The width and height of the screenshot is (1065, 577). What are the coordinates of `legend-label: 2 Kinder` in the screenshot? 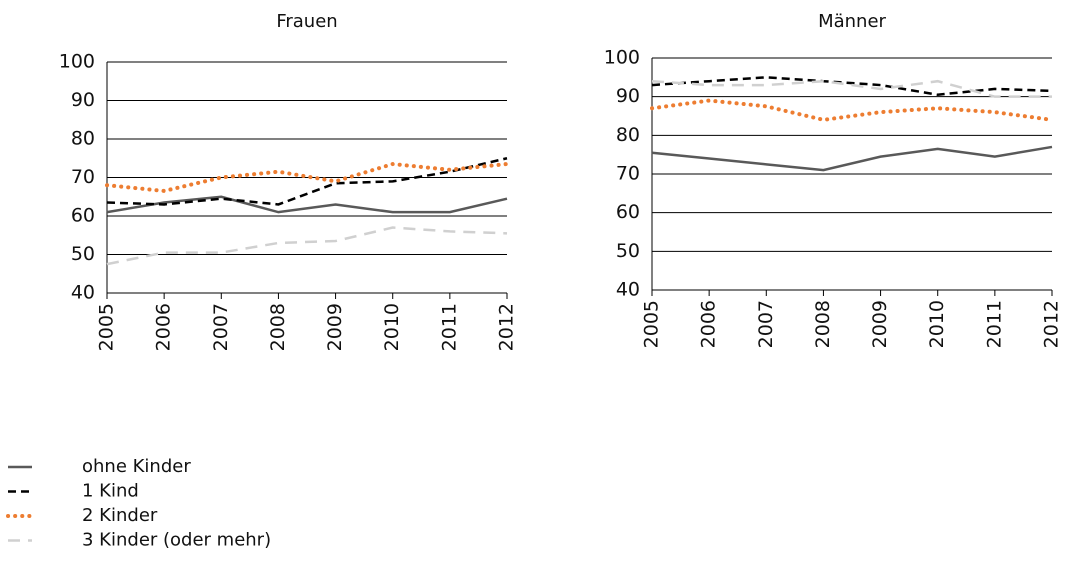 It's located at (120, 515).